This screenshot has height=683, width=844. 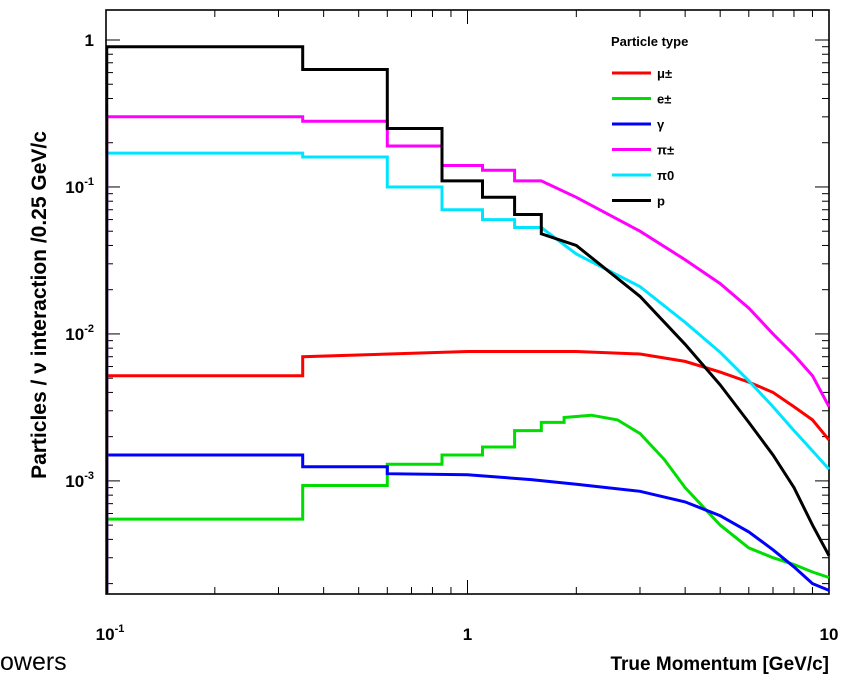 What do you see at coordinates (665, 150) in the screenshot?
I see `legend-label: π±` at bounding box center [665, 150].